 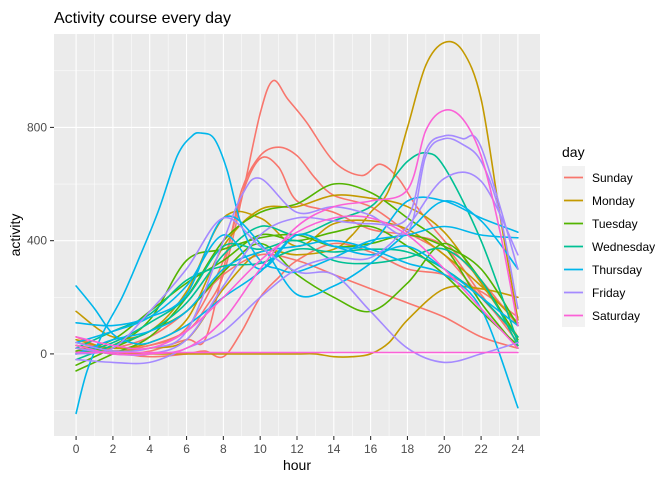 What do you see at coordinates (223, 449) in the screenshot?
I see `x-tick-label: 8` at bounding box center [223, 449].